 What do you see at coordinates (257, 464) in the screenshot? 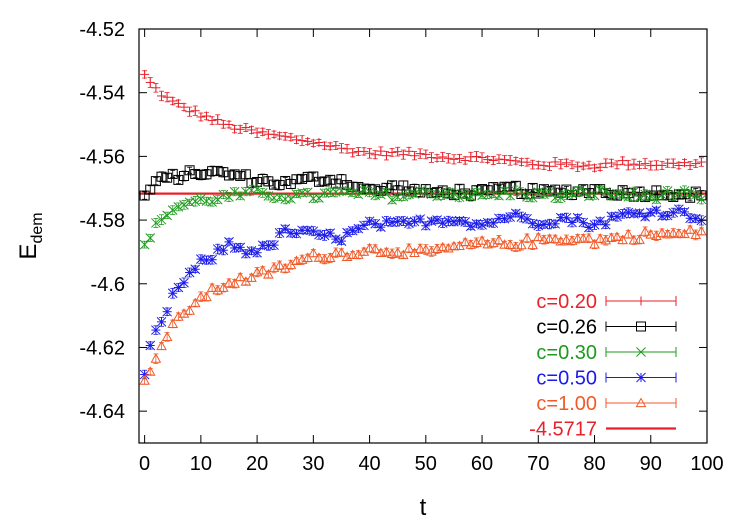
I see `x-tick-label: 20` at bounding box center [257, 464].